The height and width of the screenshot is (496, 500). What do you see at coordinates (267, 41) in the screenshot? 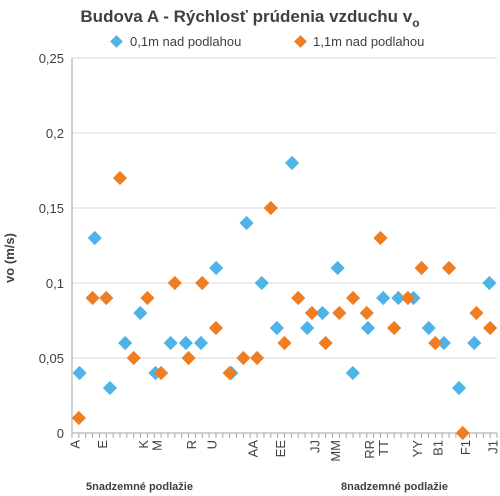
I see `legend: 0,1m nad podlahou 1,1m nad podlahou` at bounding box center [267, 41].